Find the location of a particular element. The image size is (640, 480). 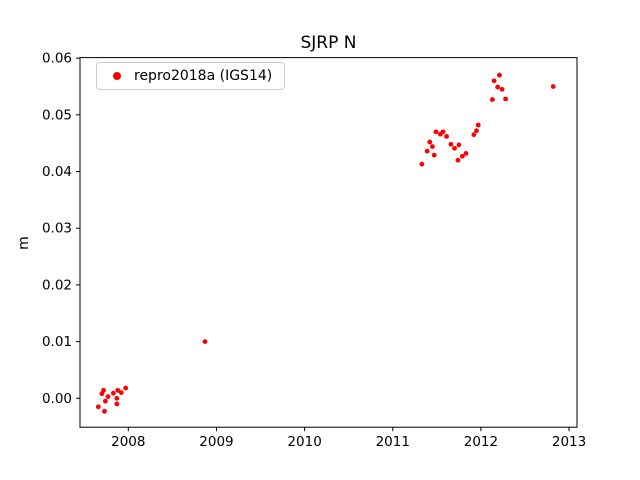

x-tick-label: 2012 is located at coordinates (481, 442).